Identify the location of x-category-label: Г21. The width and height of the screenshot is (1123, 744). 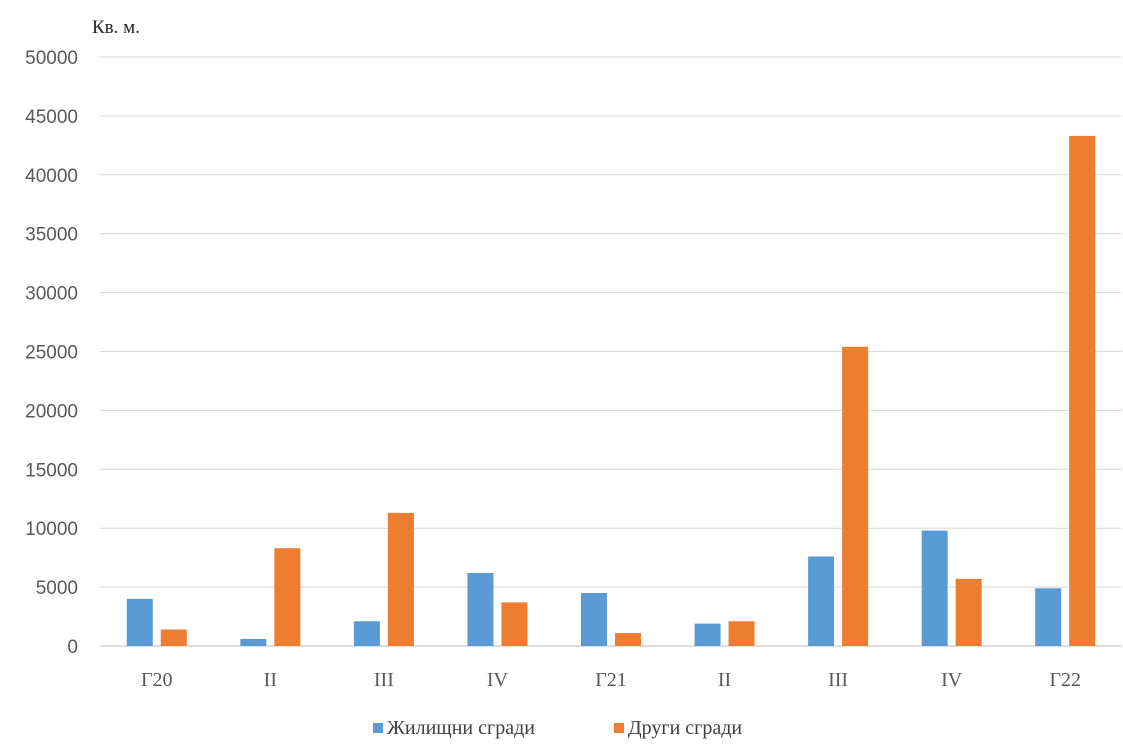
(611, 680).